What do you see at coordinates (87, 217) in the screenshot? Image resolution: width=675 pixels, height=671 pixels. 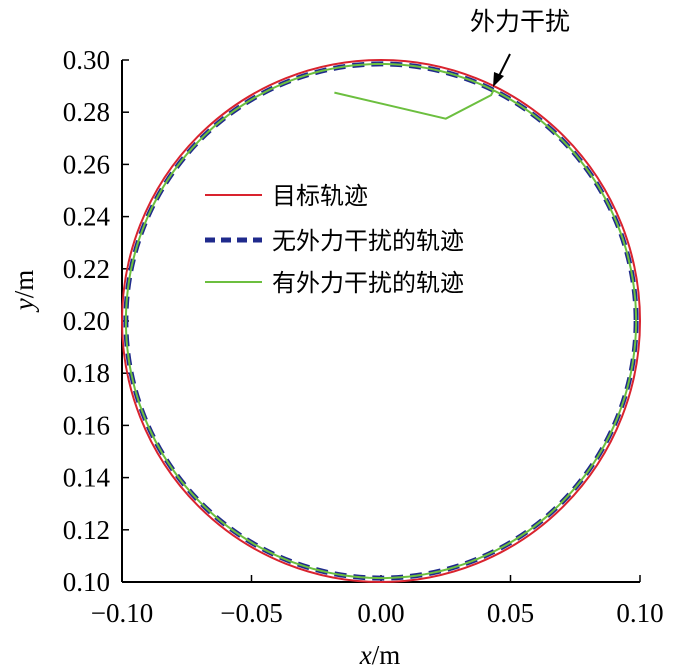 I see `y-tick-label: 0.24` at bounding box center [87, 217].